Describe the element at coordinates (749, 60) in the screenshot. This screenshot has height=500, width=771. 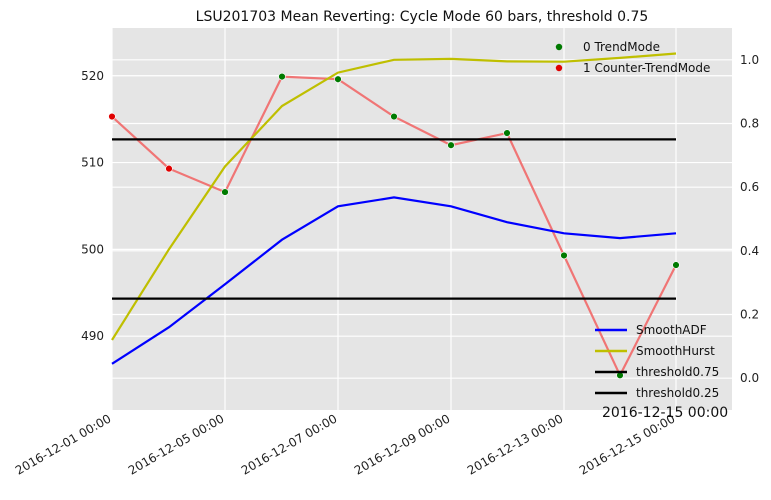
I see `y-right-tick-label: 1.0` at that location.